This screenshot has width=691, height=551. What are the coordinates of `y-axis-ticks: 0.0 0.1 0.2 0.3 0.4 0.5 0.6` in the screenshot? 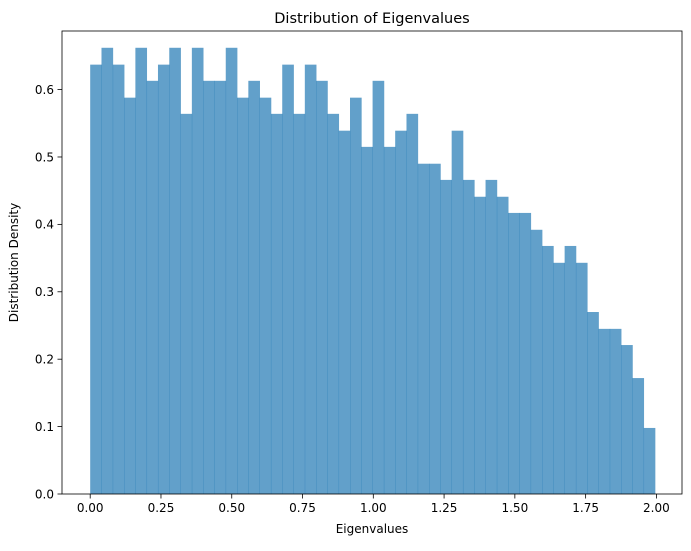 It's located at (48, 292).